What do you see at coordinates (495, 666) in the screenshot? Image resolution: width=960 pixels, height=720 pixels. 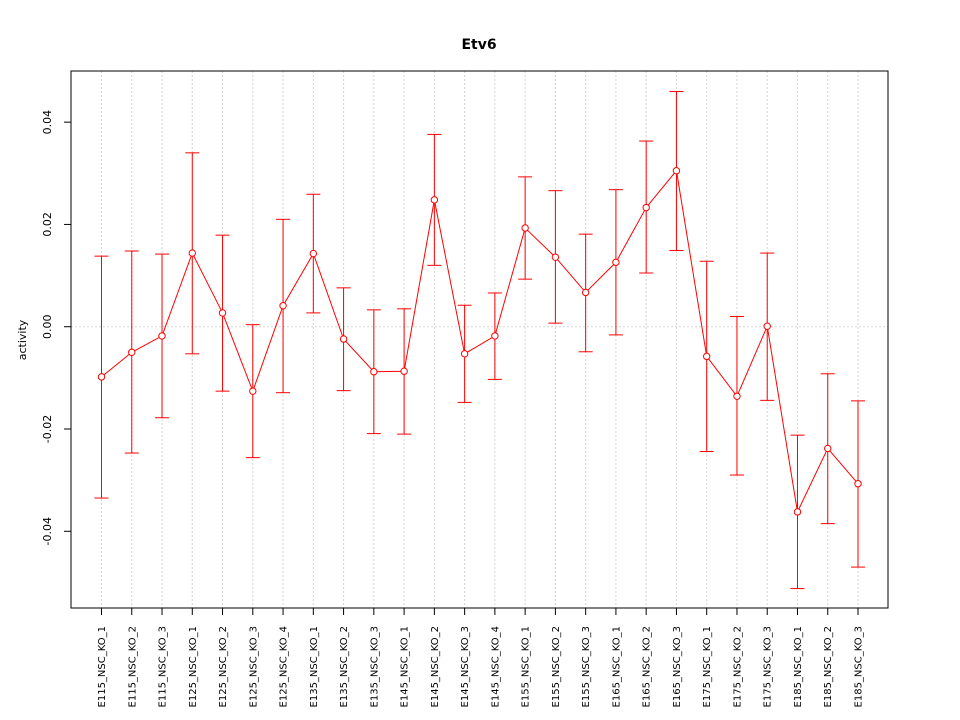 I see `x-tick-label: E145_NSC_KO_4` at bounding box center [495, 666].